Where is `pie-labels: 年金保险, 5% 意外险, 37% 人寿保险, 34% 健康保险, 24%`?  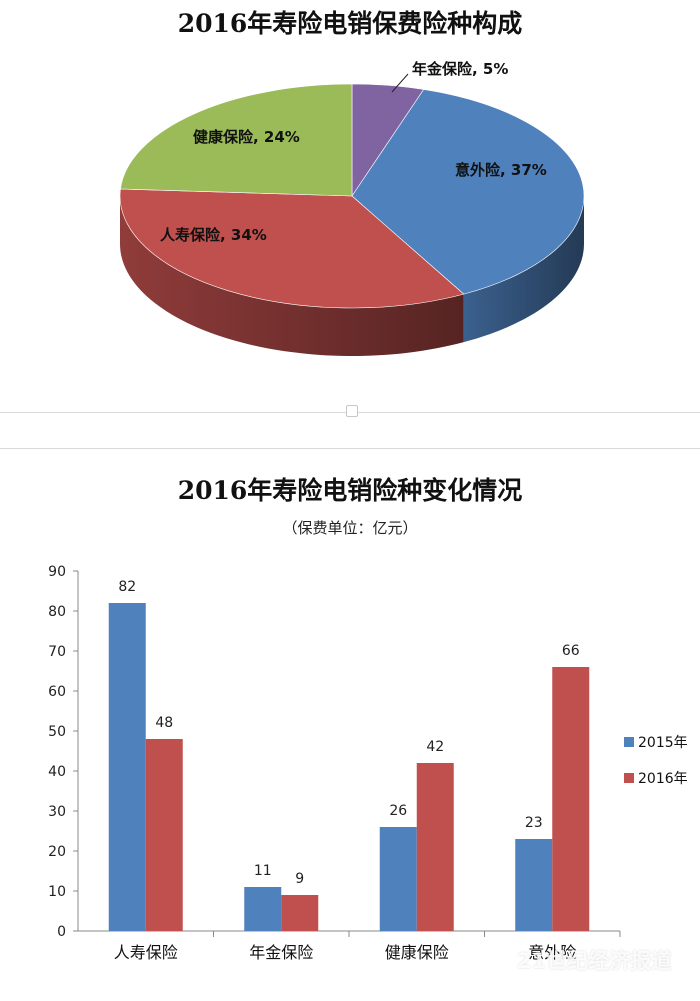 pie-labels: 年金保险, 5% 意外险, 37% 人寿保险, 34% 健康保险, 24% is located at coordinates (353, 152).